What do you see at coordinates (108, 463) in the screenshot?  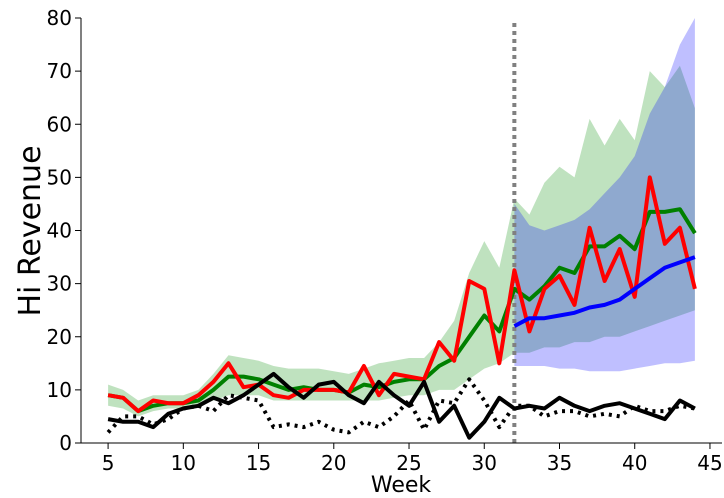 I see `x-tick-label: 5` at bounding box center [108, 463].